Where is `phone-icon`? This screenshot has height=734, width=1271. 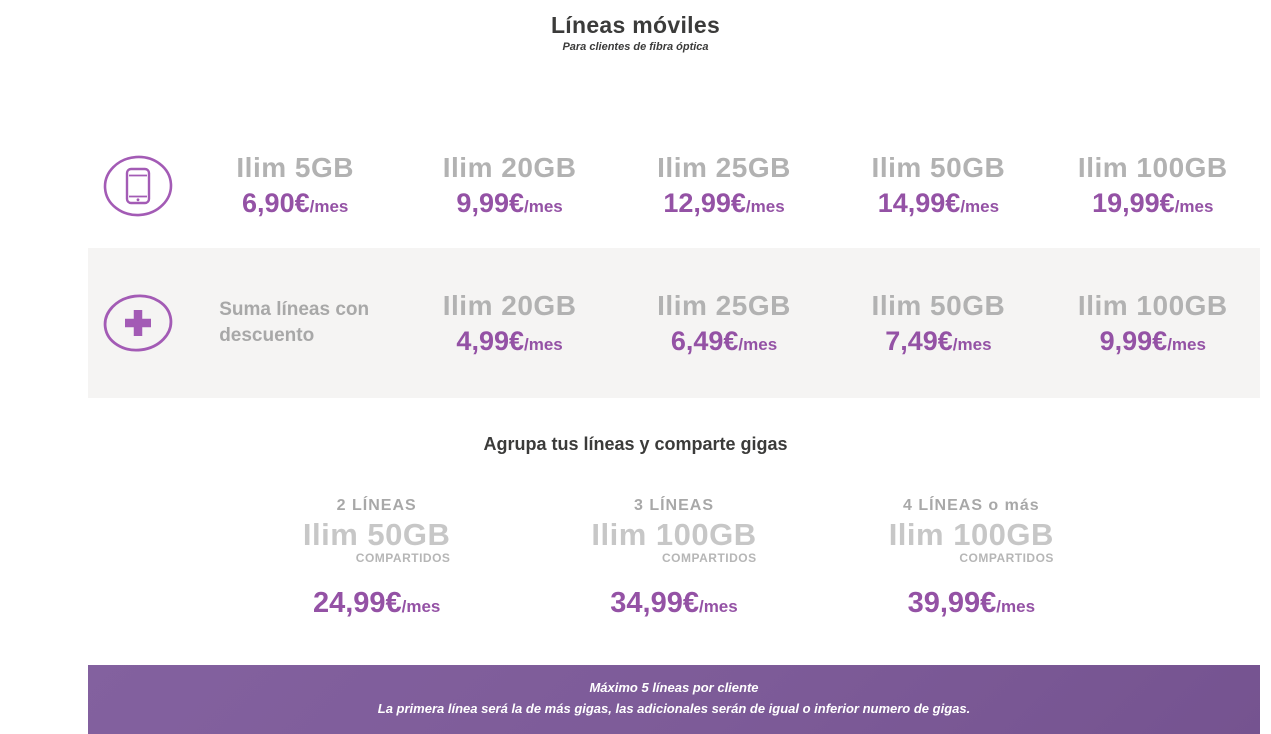 phone-icon is located at coordinates (138, 186).